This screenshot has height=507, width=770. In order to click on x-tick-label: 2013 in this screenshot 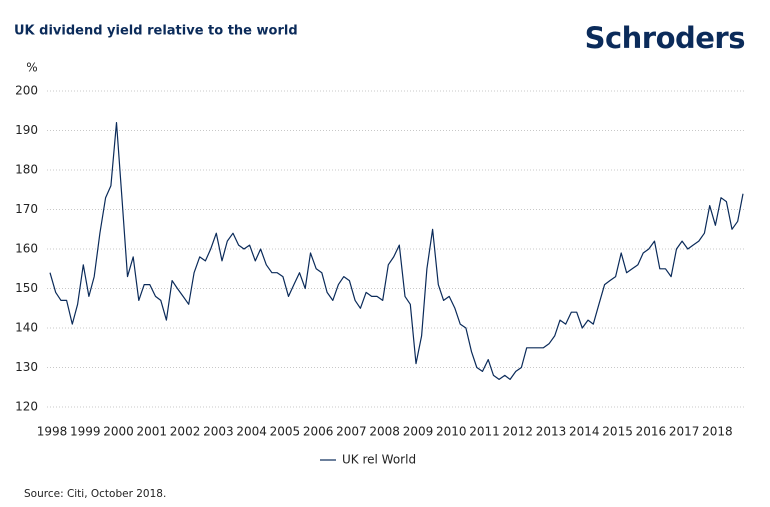, I will do `click(551, 432)`.